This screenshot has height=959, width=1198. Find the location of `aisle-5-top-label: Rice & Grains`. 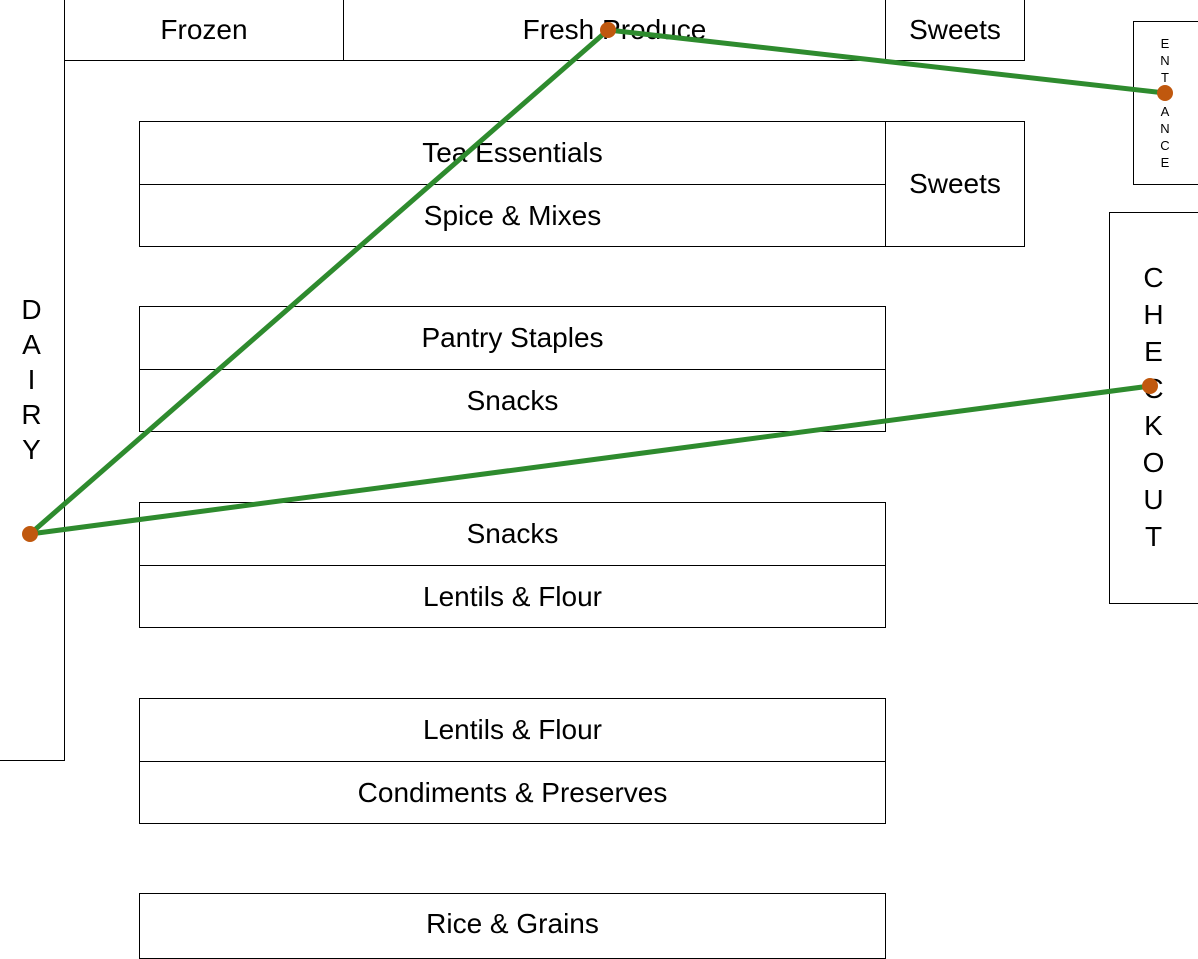

aisle-5-top-label: Rice & Grains is located at coordinates (512, 923).